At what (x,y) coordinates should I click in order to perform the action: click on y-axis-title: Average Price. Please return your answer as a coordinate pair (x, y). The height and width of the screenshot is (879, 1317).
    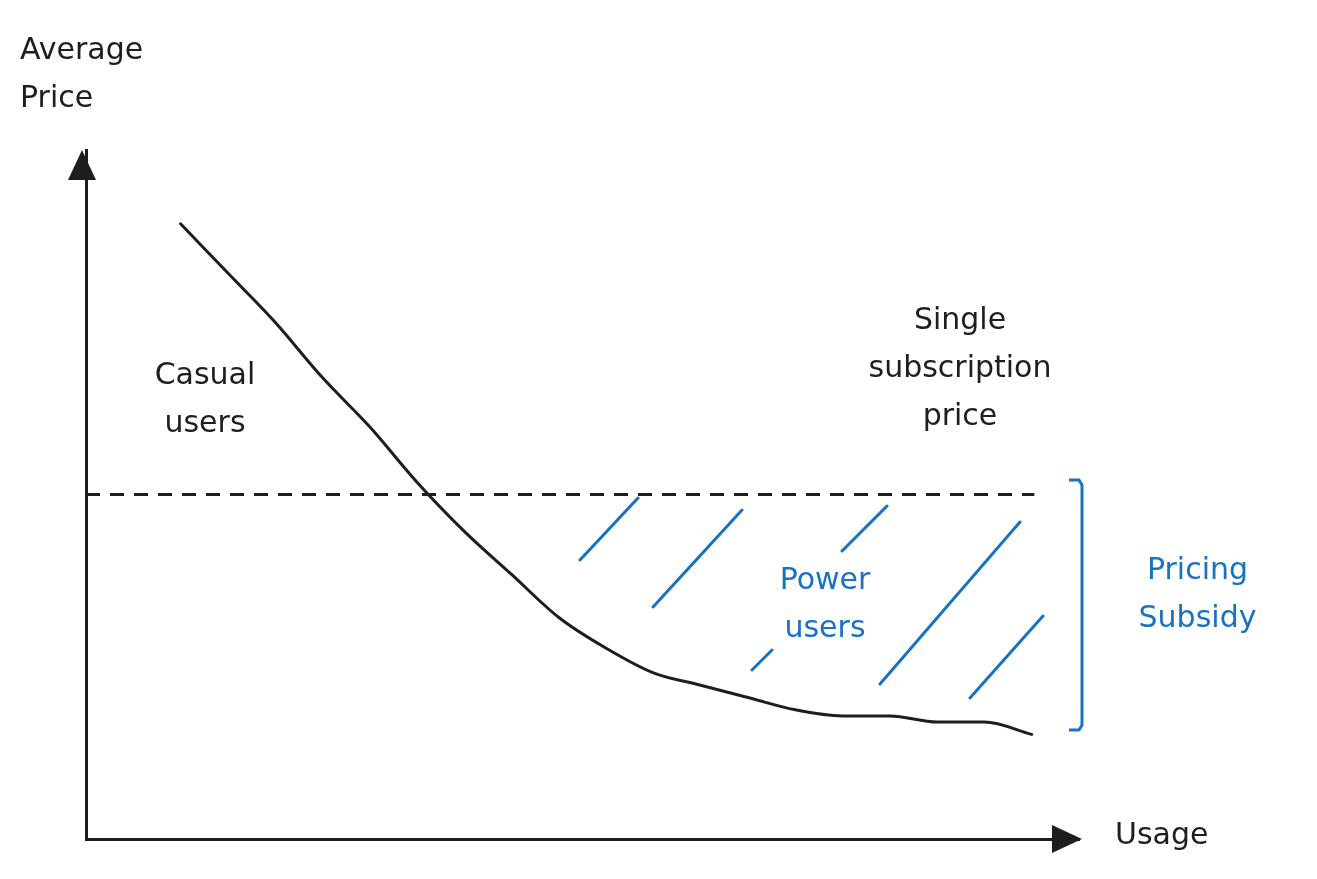
    Looking at the image, I should click on (82, 73).